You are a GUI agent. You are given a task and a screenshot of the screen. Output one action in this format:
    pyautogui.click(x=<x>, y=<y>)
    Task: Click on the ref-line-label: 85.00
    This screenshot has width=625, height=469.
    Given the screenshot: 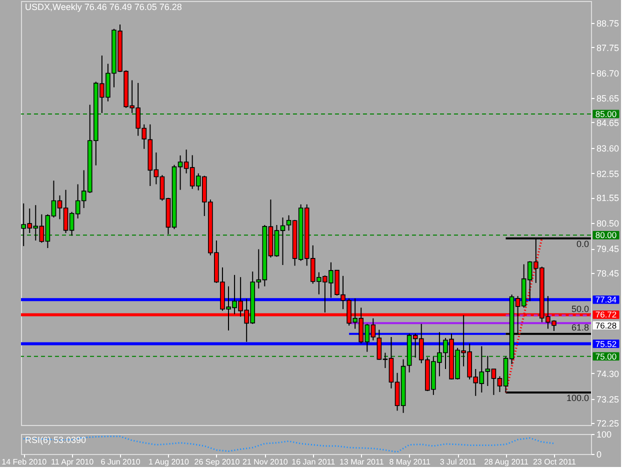 What is the action you would take?
    pyautogui.click(x=606, y=113)
    